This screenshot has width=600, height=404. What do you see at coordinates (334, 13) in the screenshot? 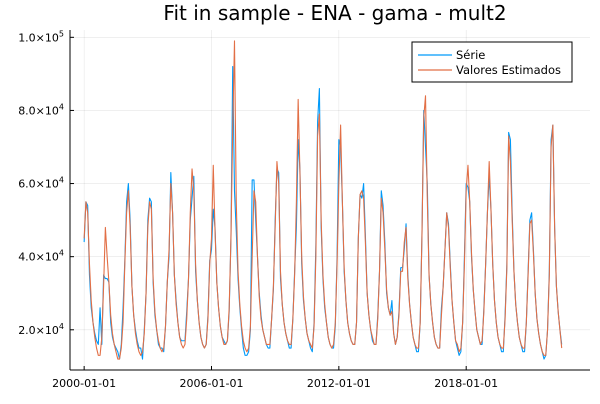
I see `chart-title: Fit in sample - ENA - gama - mult2` at bounding box center [334, 13].